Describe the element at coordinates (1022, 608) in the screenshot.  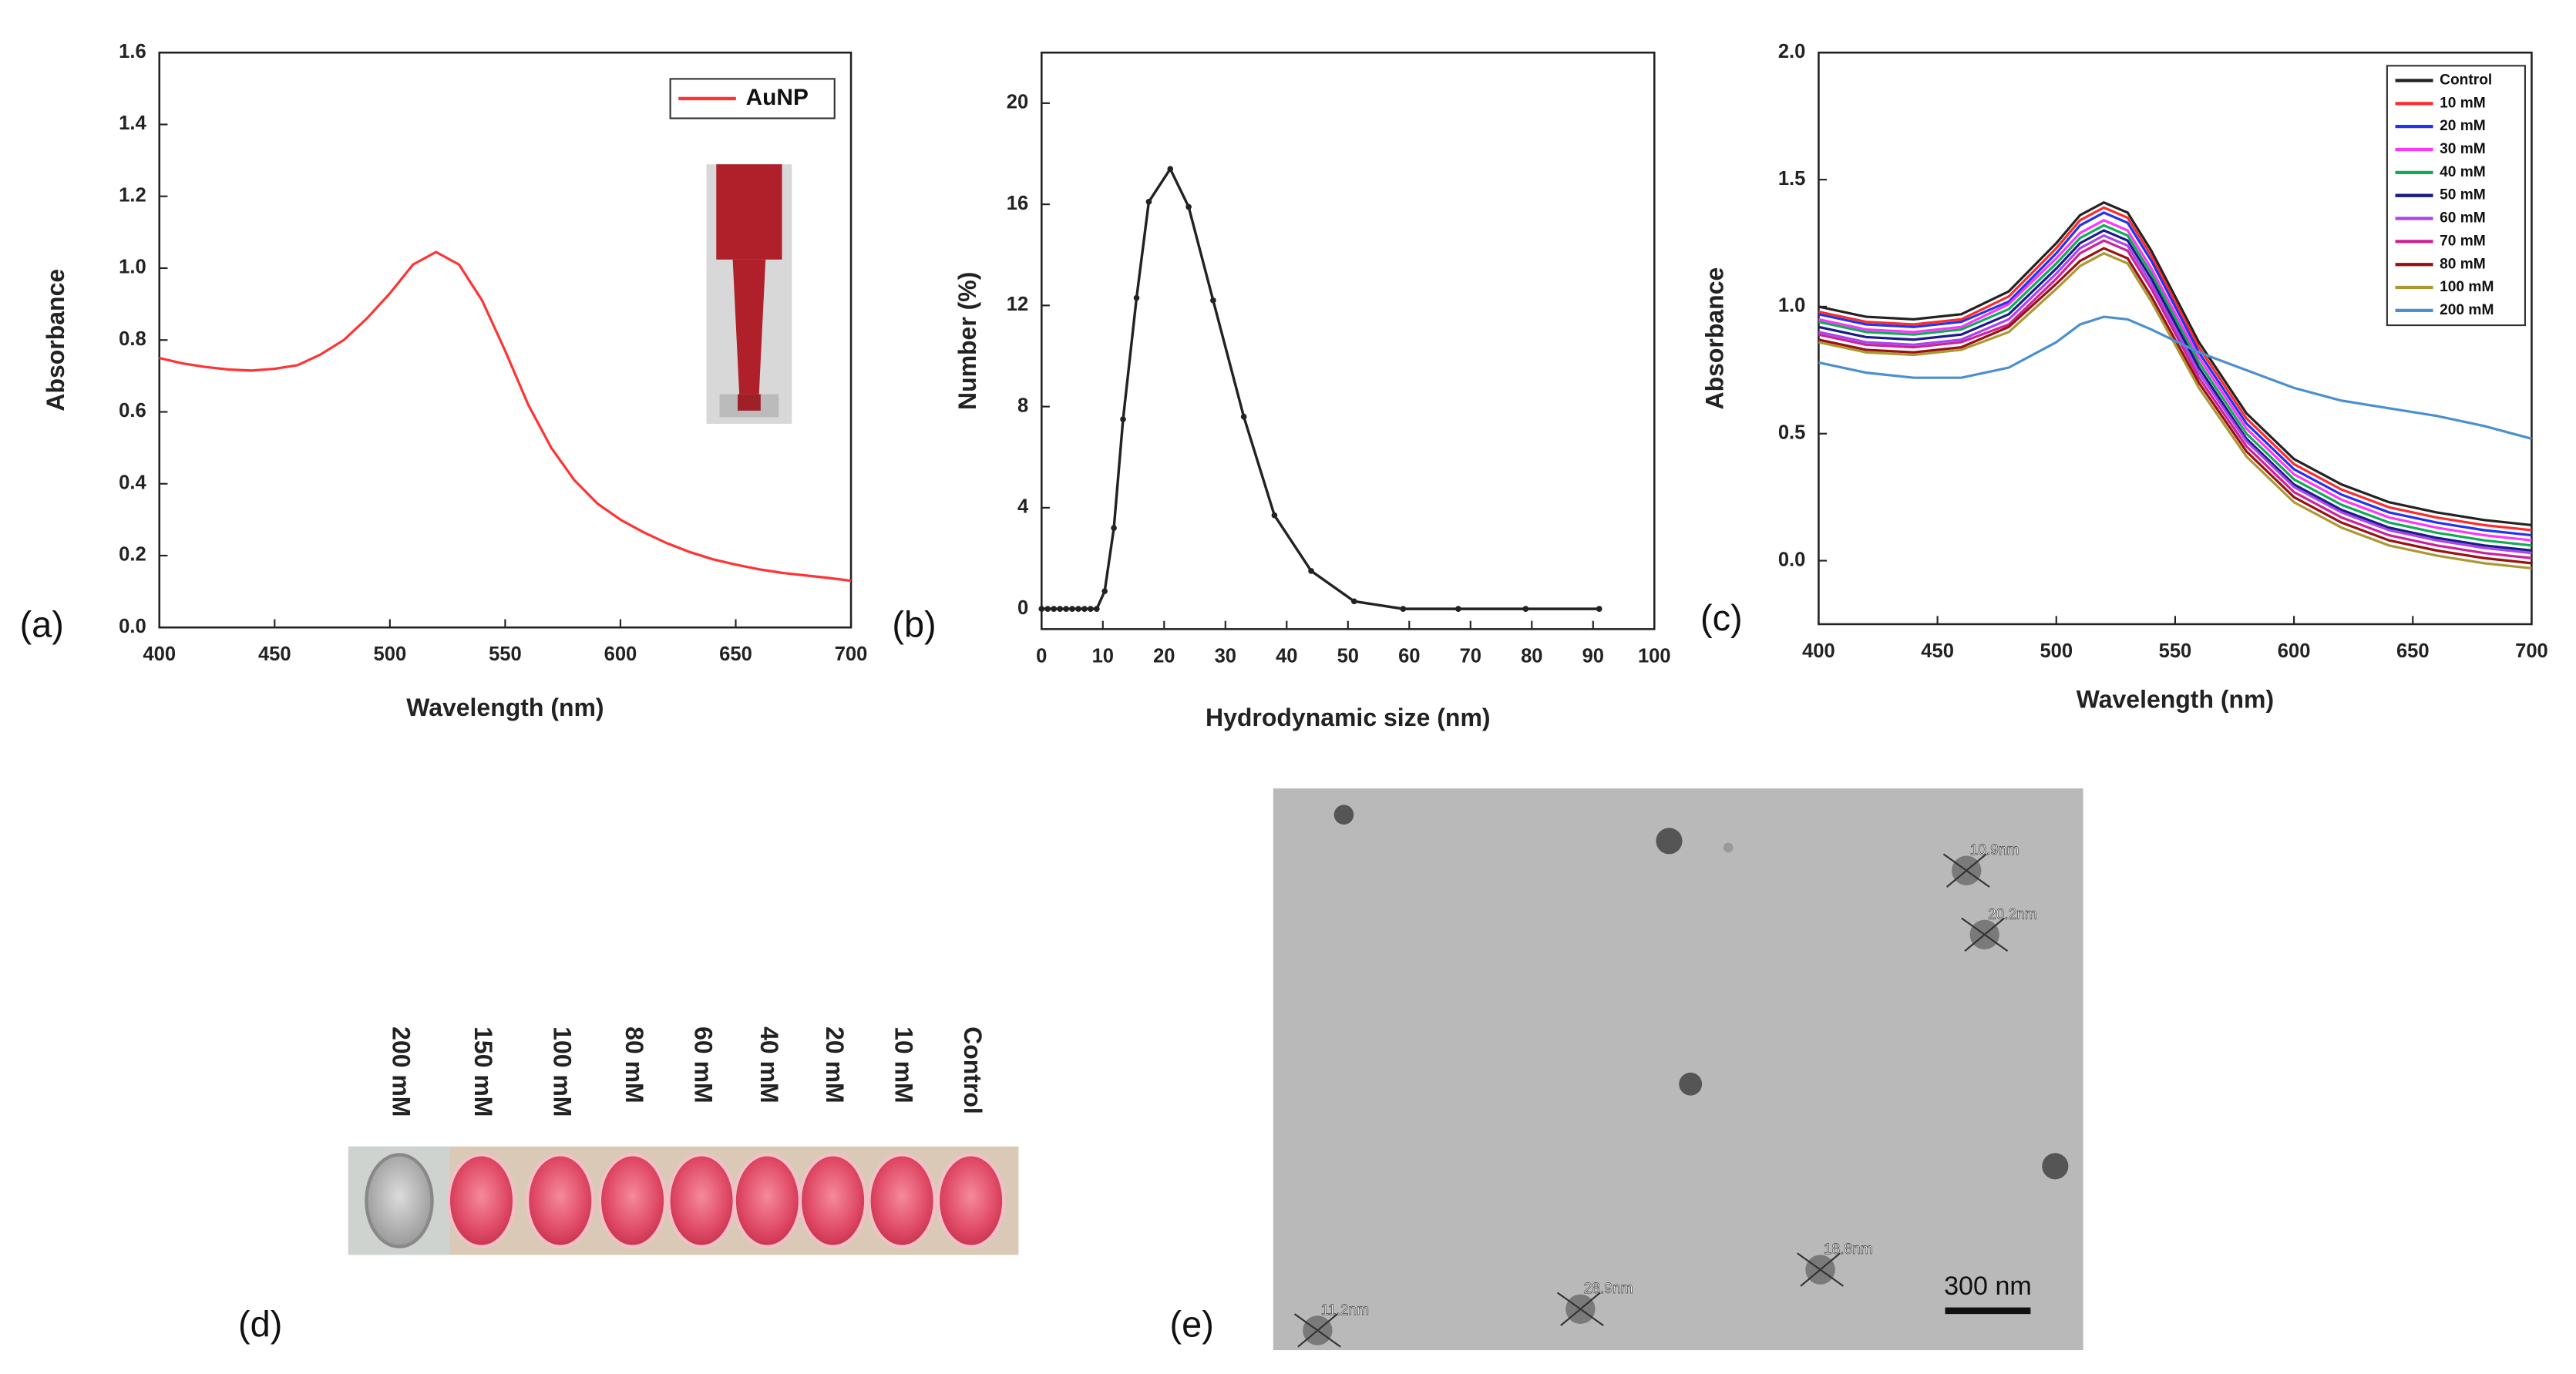
I see `y-tick-label: 0` at that location.